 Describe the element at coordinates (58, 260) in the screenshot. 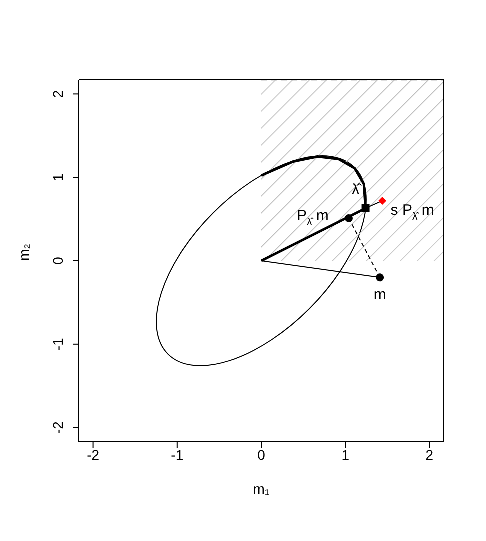

I see `y-tick-label: 0` at that location.